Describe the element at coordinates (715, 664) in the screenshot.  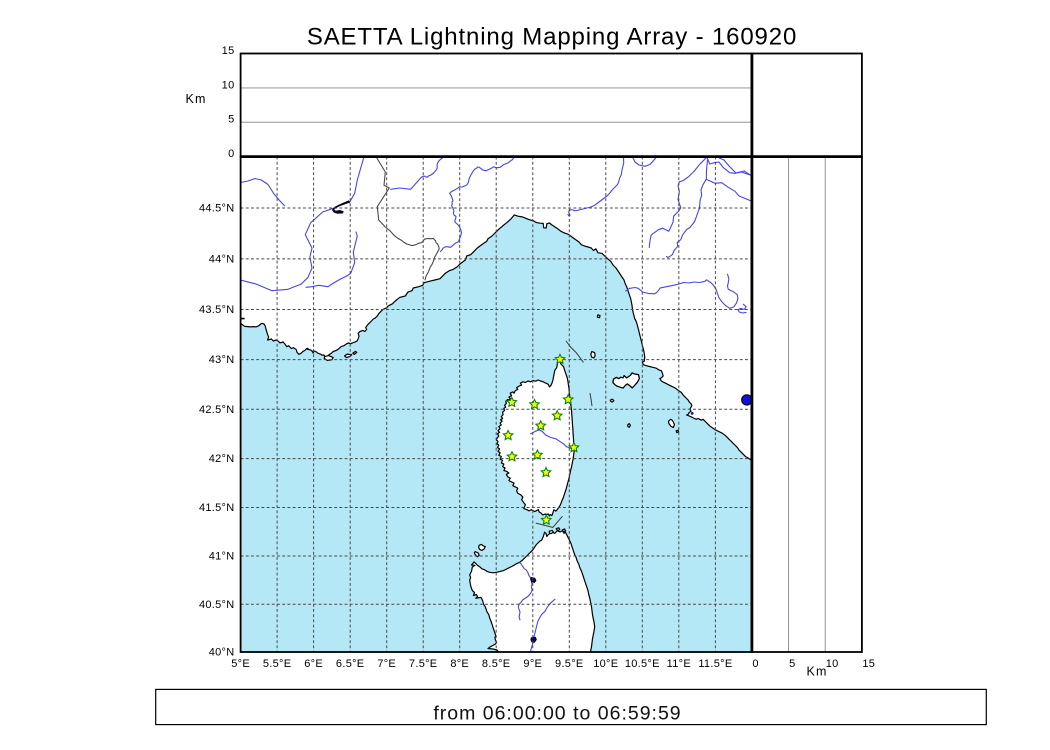
I see `svg-text: 11.5°E` at that location.